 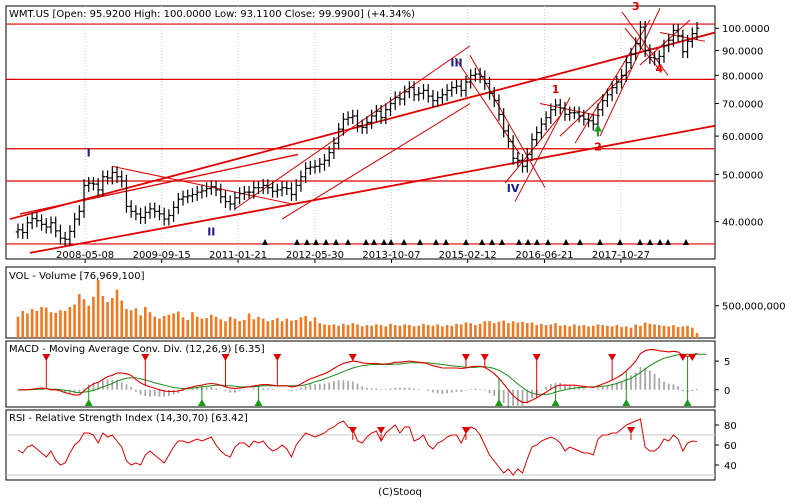 What do you see at coordinates (211, 231) in the screenshot?
I see `wave-label: II` at bounding box center [211, 231].